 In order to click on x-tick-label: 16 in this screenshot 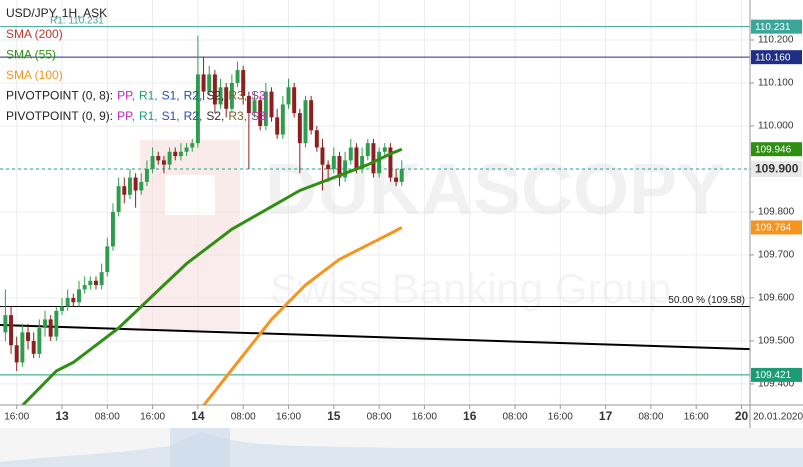, I will do `click(470, 416)`.